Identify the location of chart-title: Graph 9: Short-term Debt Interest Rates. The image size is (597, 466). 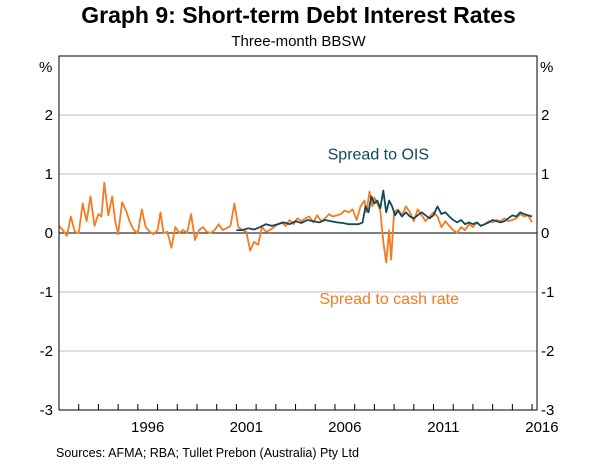
(298, 15).